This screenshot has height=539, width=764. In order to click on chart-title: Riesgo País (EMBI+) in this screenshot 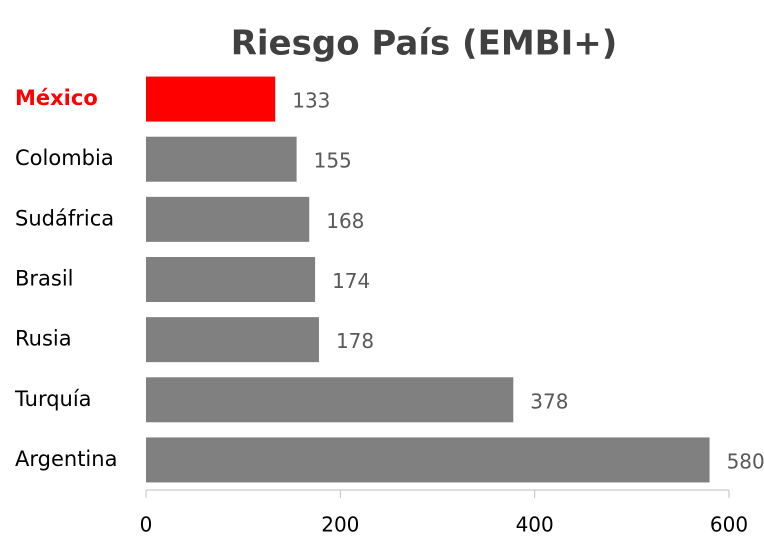, I will do `click(424, 44)`.